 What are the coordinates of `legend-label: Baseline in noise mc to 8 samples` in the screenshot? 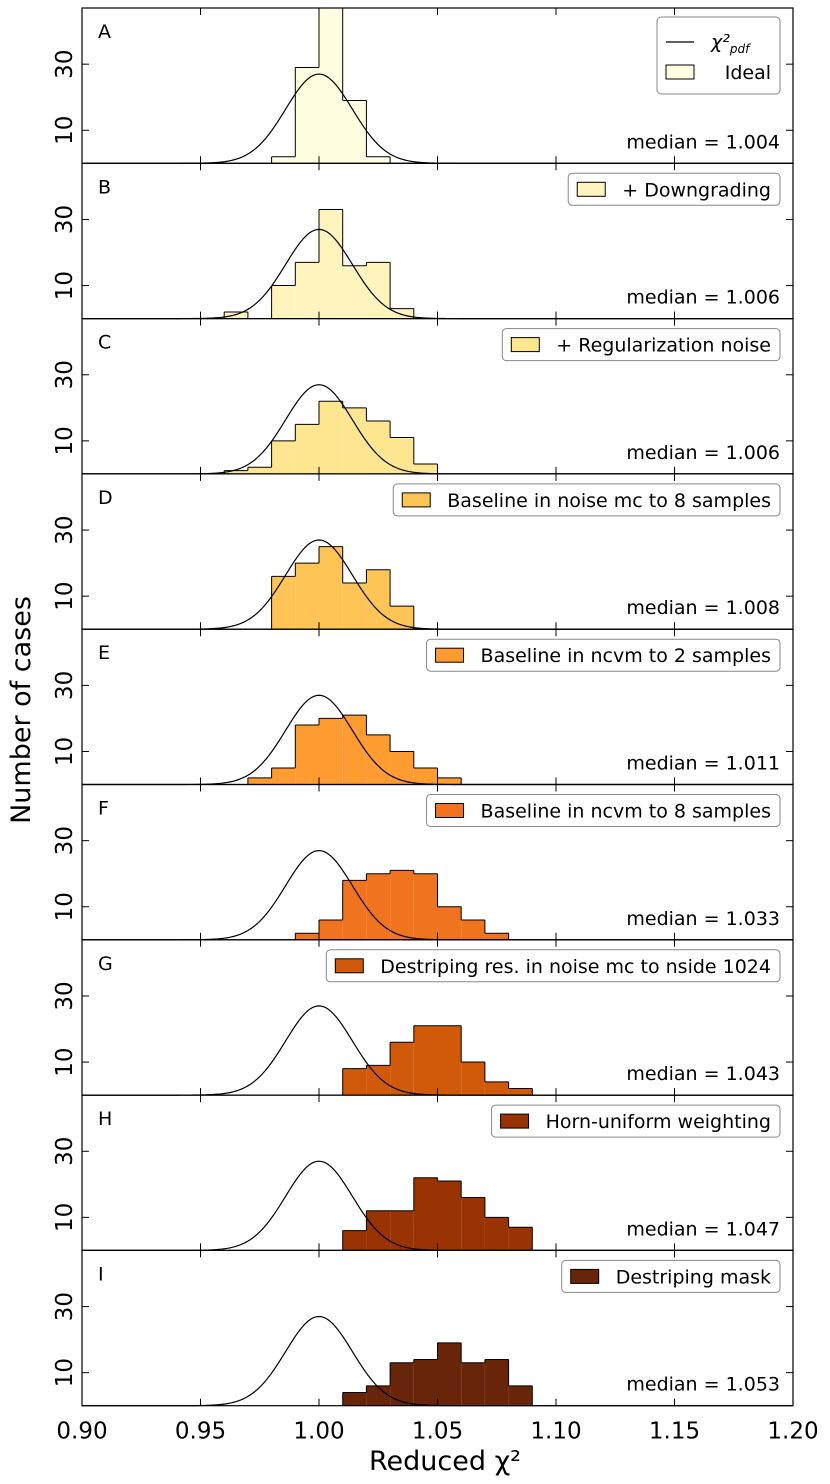 It's located at (609, 501).